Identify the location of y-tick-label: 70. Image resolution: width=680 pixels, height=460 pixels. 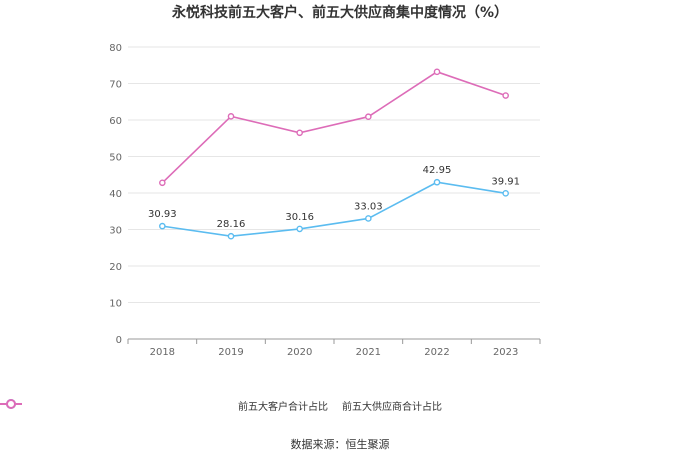
(115, 85).